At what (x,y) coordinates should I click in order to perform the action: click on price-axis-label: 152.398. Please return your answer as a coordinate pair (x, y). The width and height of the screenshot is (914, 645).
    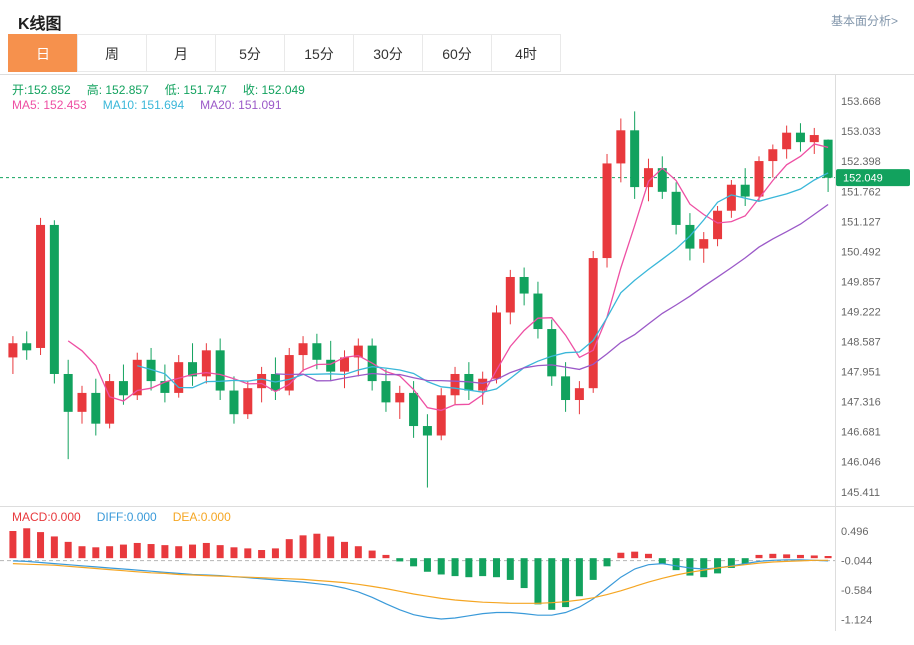
    Looking at the image, I should click on (861, 162).